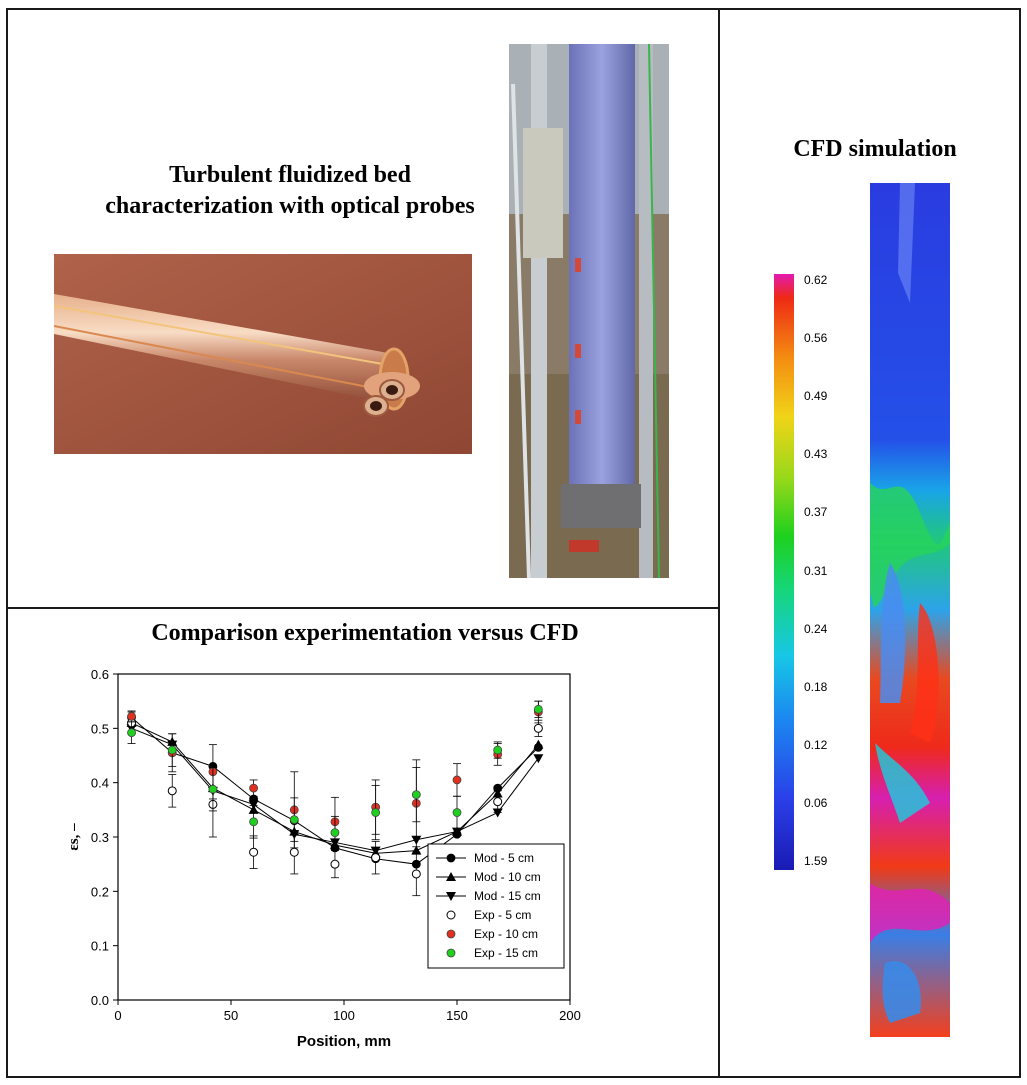 The image size is (1027, 1085). What do you see at coordinates (910, 610) in the screenshot?
I see `cfd-simulation-image` at bounding box center [910, 610].